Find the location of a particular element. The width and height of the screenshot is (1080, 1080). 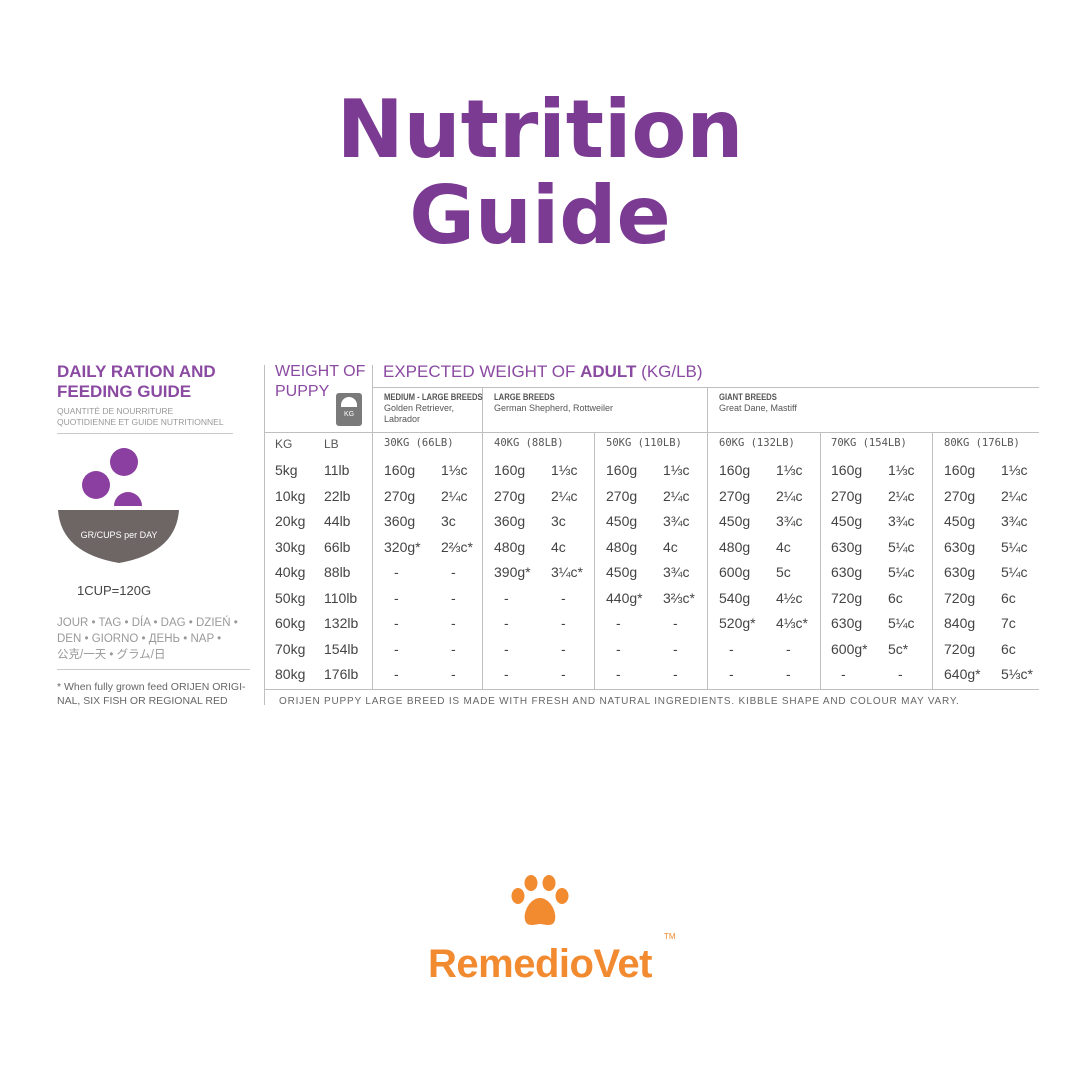

puppy-kg-cell: 60kg is located at coordinates (290, 623).